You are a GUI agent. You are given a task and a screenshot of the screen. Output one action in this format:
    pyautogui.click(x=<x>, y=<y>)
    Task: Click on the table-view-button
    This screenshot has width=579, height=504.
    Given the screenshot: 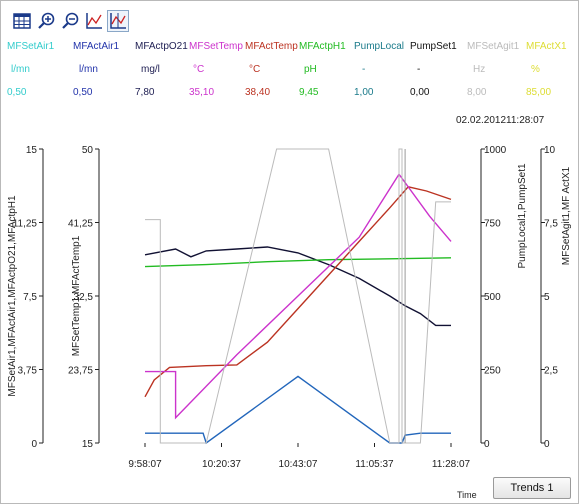 What is the action you would take?
    pyautogui.click(x=22, y=21)
    